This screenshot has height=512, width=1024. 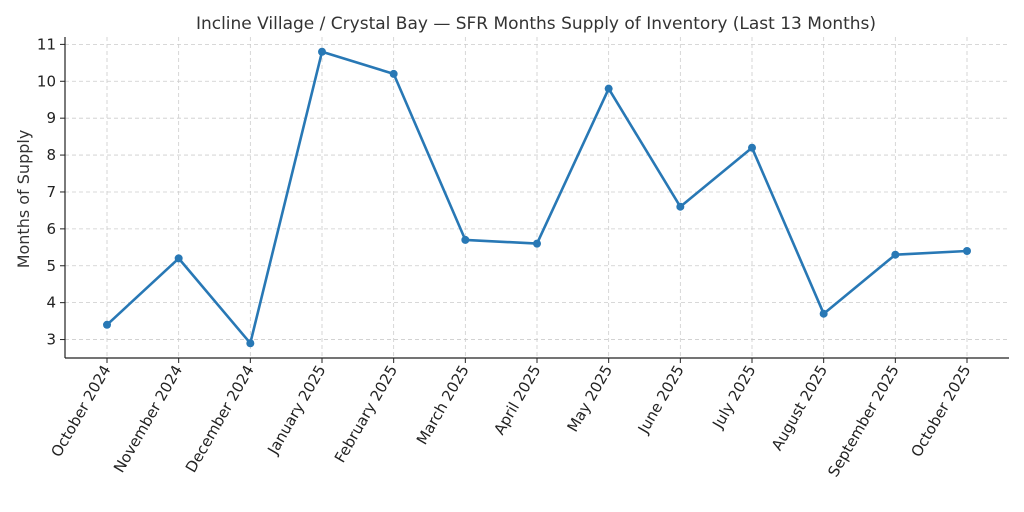 I want to click on y-tick-label: 4, so click(x=51, y=303).